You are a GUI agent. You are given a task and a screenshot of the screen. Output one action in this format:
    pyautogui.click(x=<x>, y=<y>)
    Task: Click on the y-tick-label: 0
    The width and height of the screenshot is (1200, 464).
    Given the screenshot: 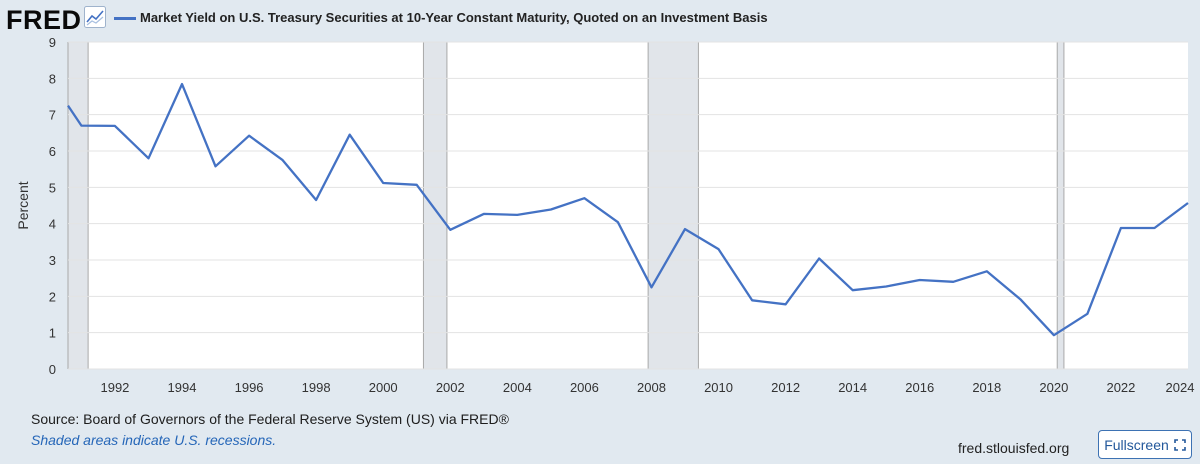 What is the action you would take?
    pyautogui.click(x=52, y=369)
    